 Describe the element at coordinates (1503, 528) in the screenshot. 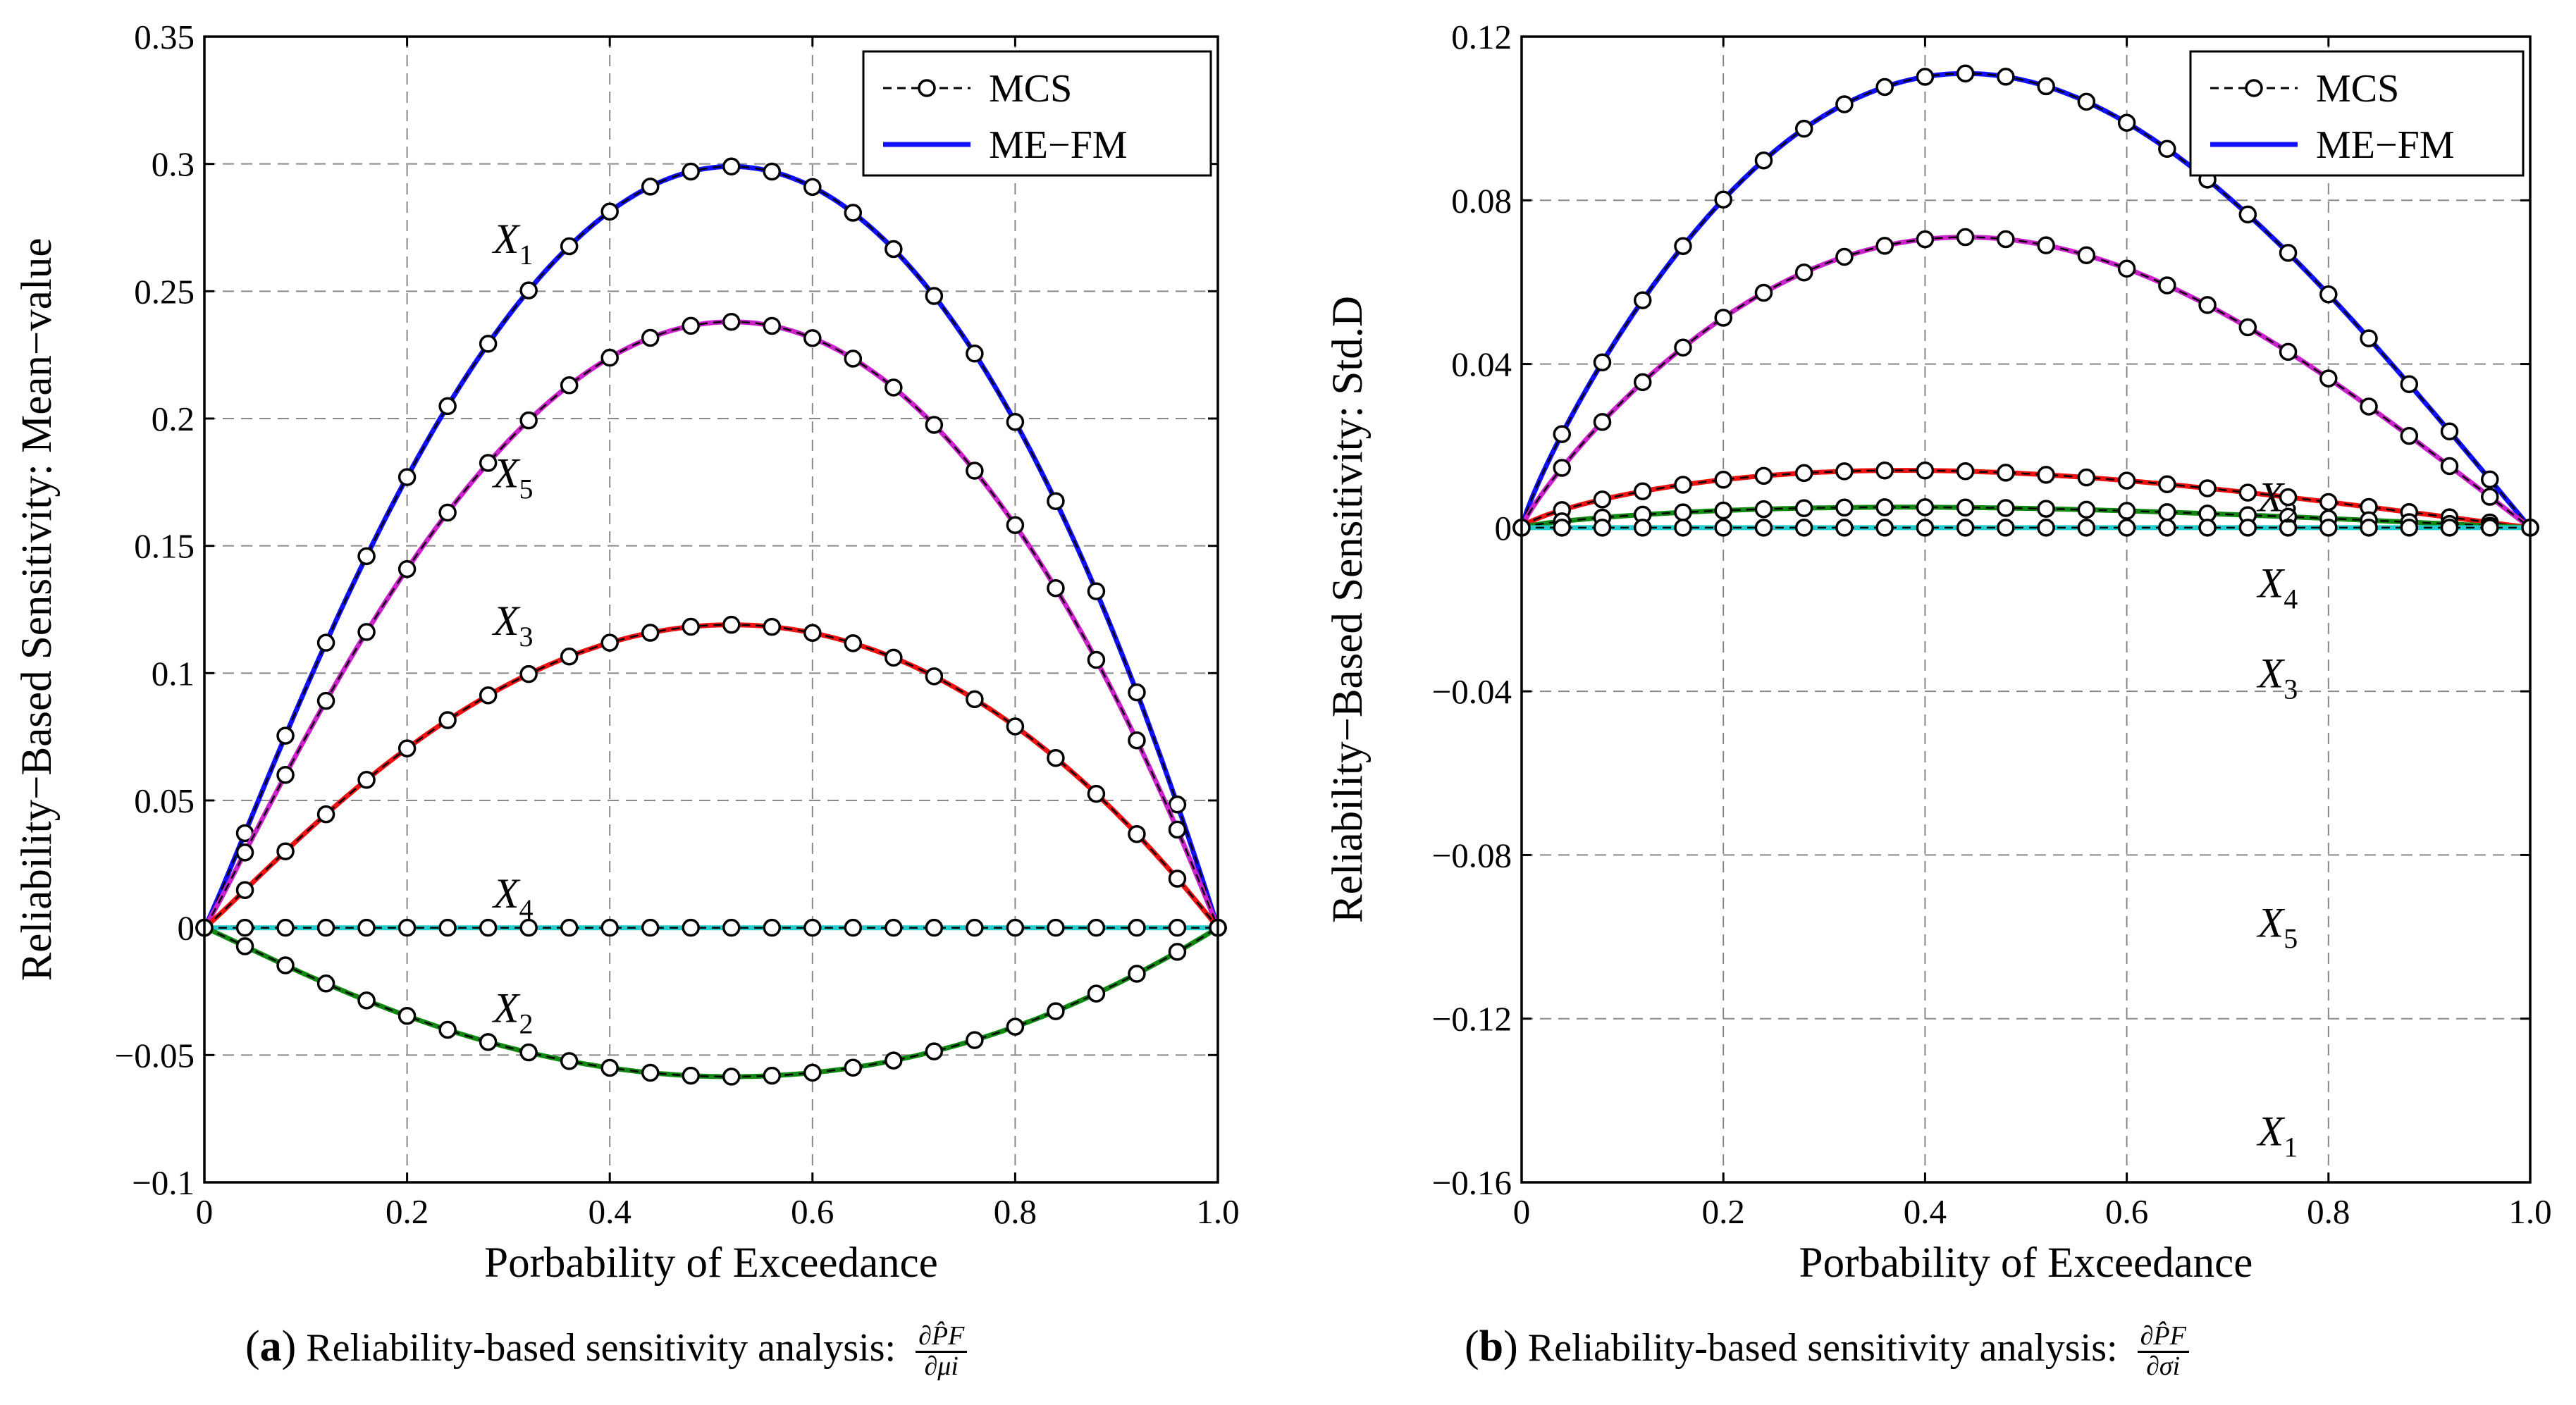

I see `y-tick-label: 0` at that location.